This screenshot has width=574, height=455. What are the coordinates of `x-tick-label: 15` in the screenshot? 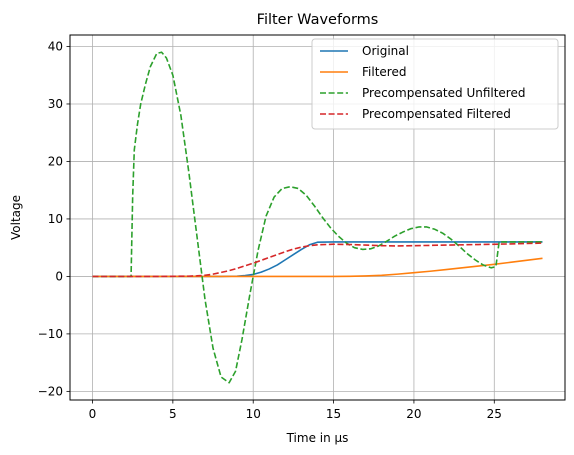 It's located at (333, 414).